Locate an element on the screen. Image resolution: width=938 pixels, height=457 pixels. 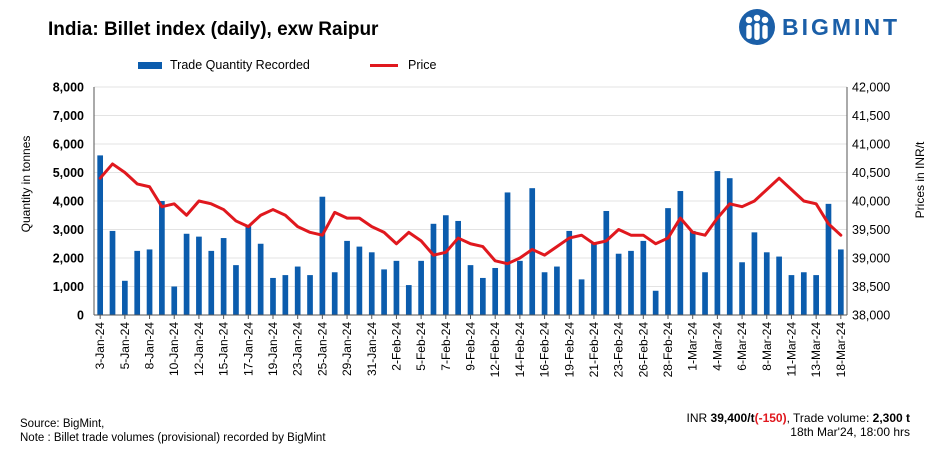
x-tick-label: 16-Feb-24 is located at coordinates (545, 350).